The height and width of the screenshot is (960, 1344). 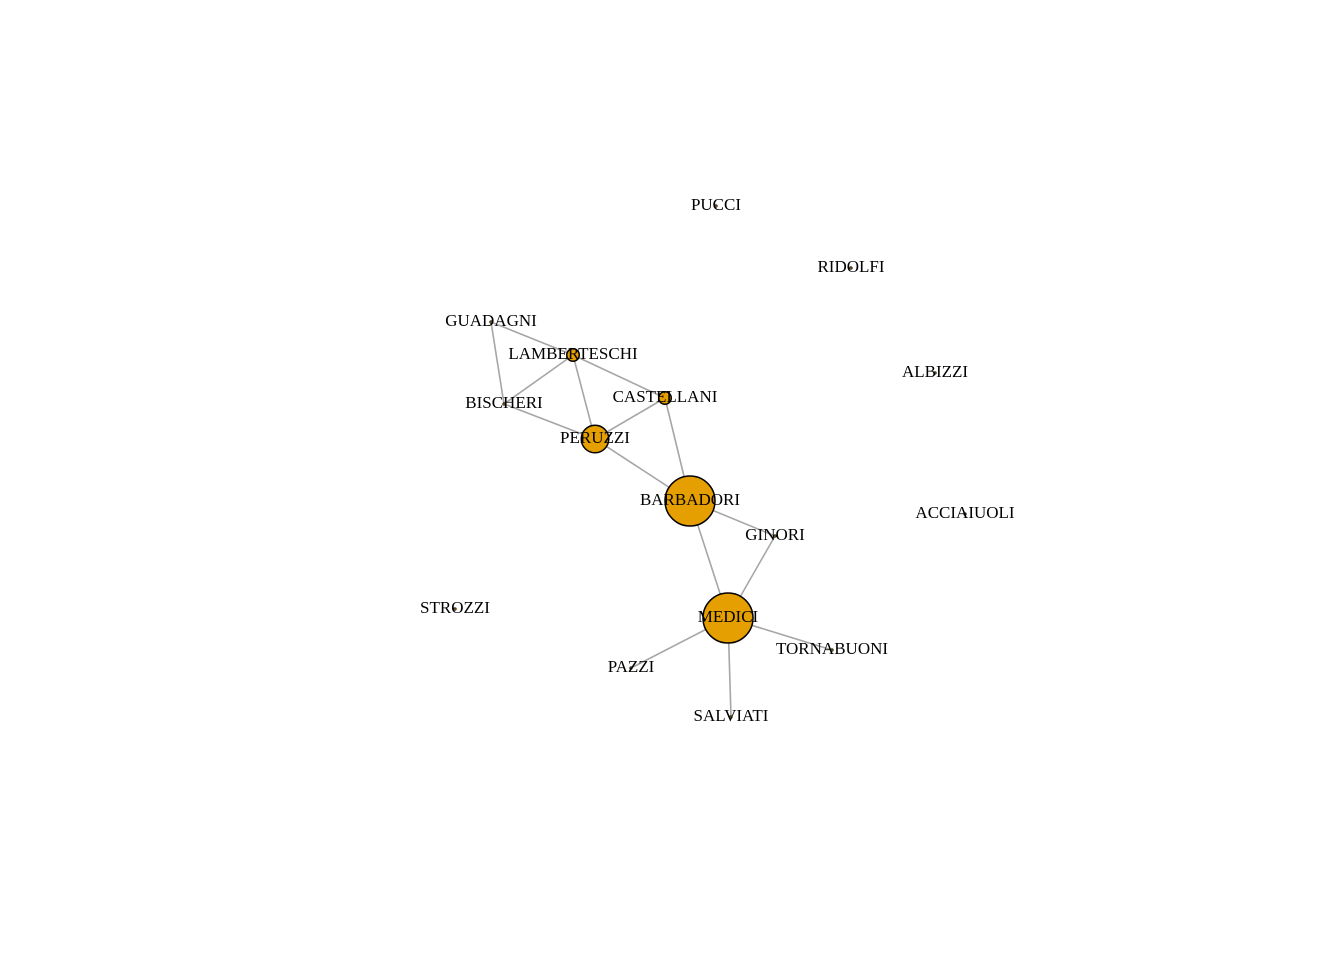 I want to click on node-strozzi, so click(x=455, y=609).